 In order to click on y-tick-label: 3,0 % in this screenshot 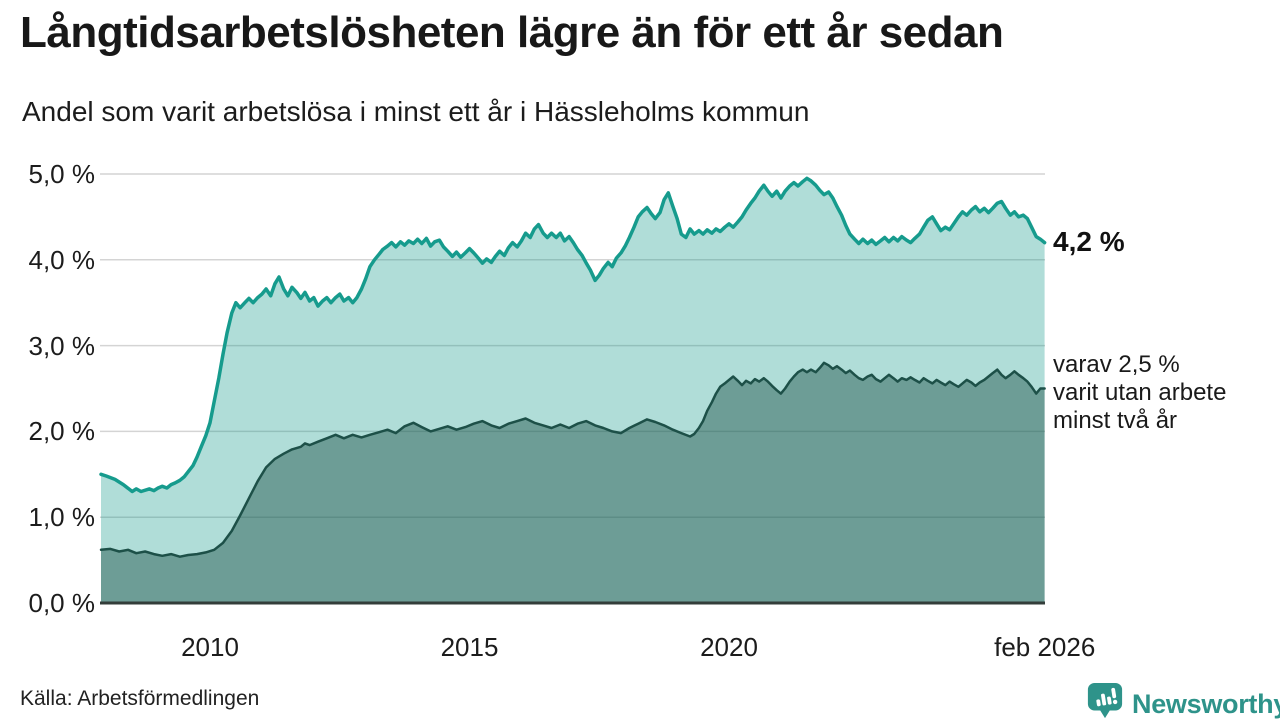, I will do `click(62, 345)`.